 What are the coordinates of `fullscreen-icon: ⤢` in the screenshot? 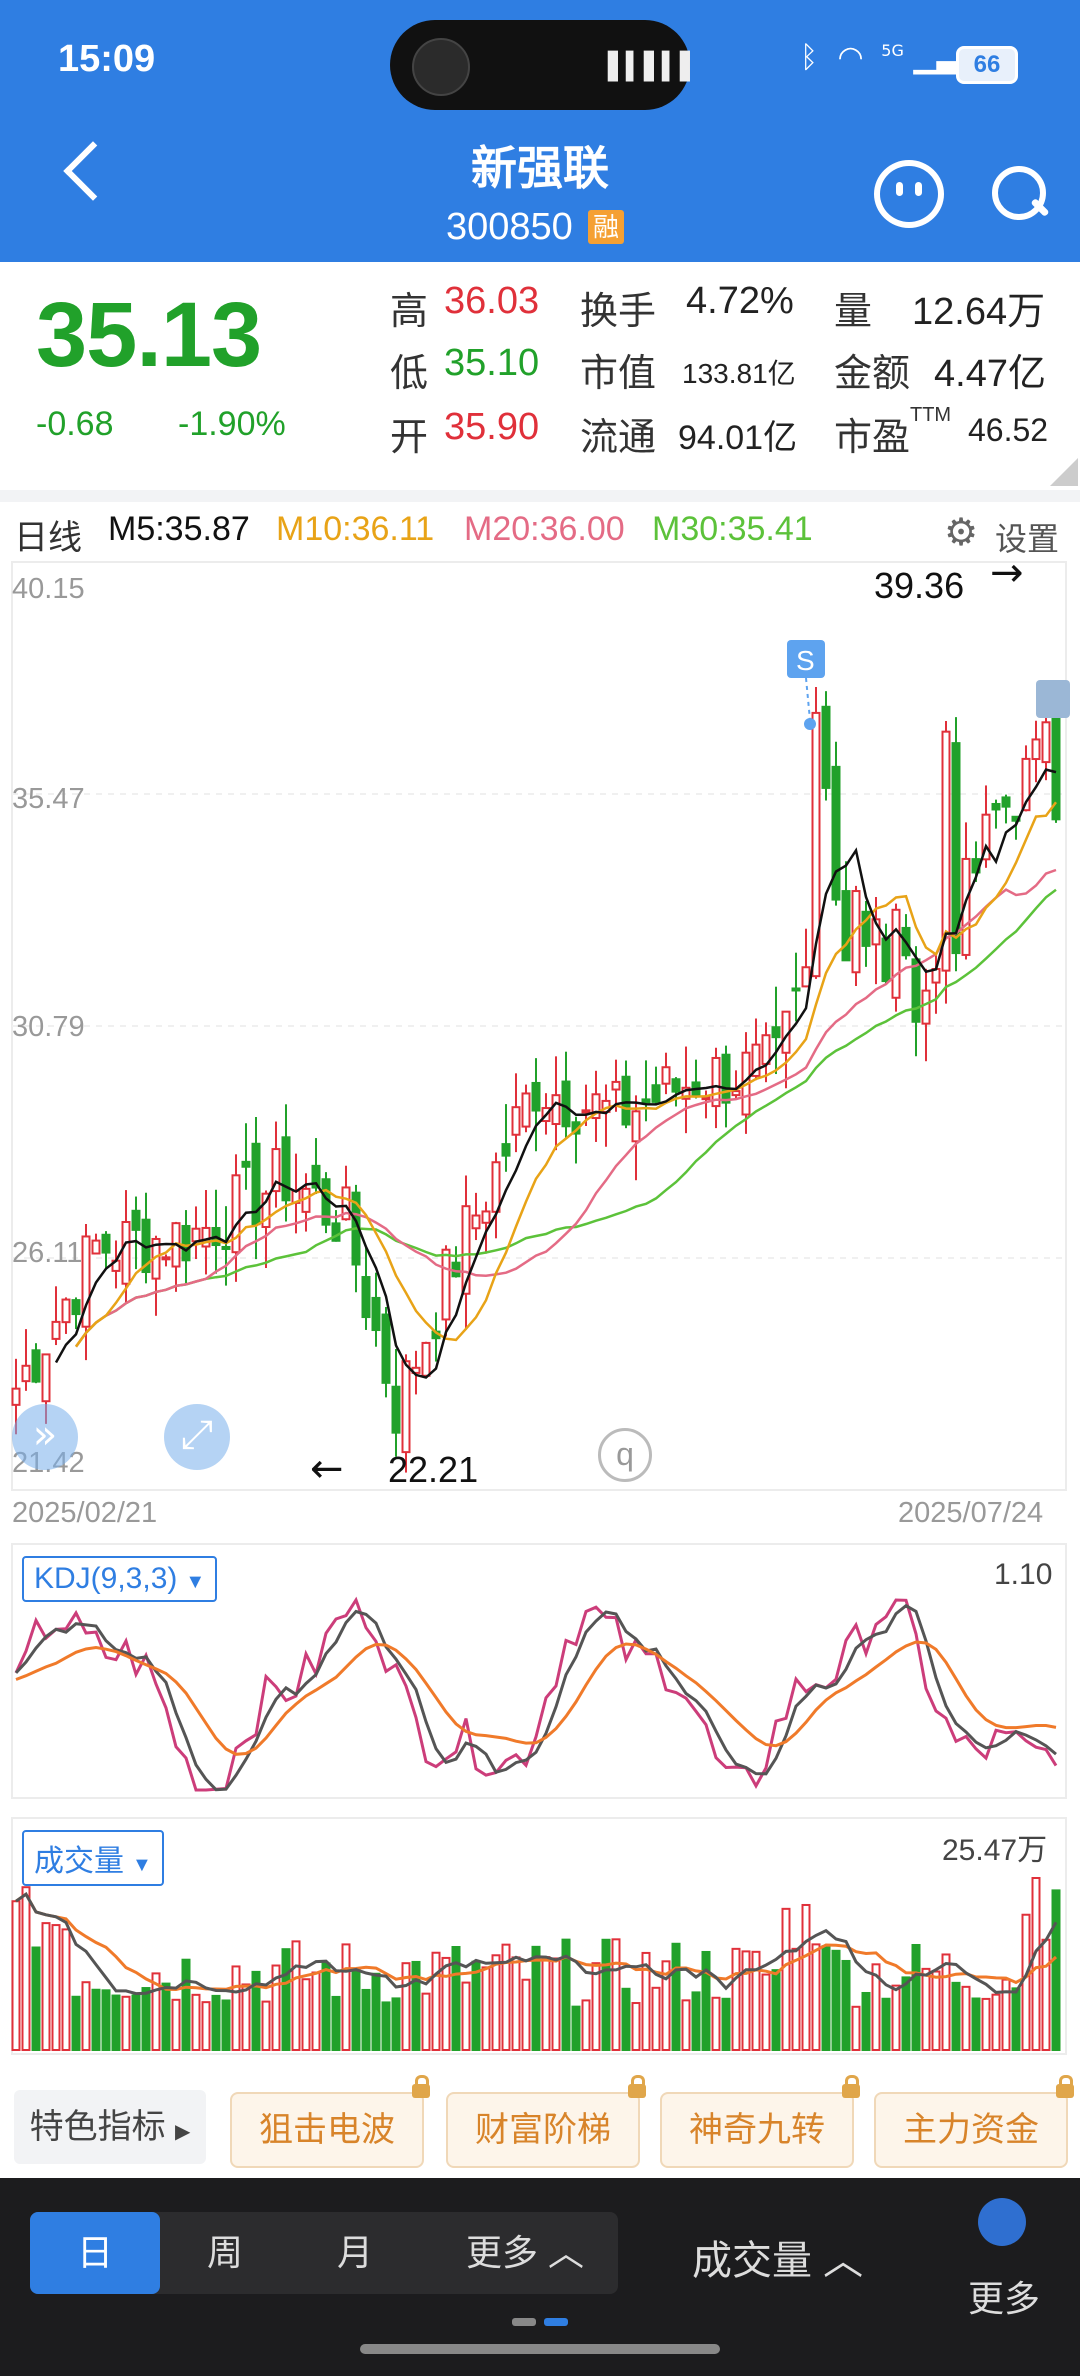 It's located at (197, 1437).